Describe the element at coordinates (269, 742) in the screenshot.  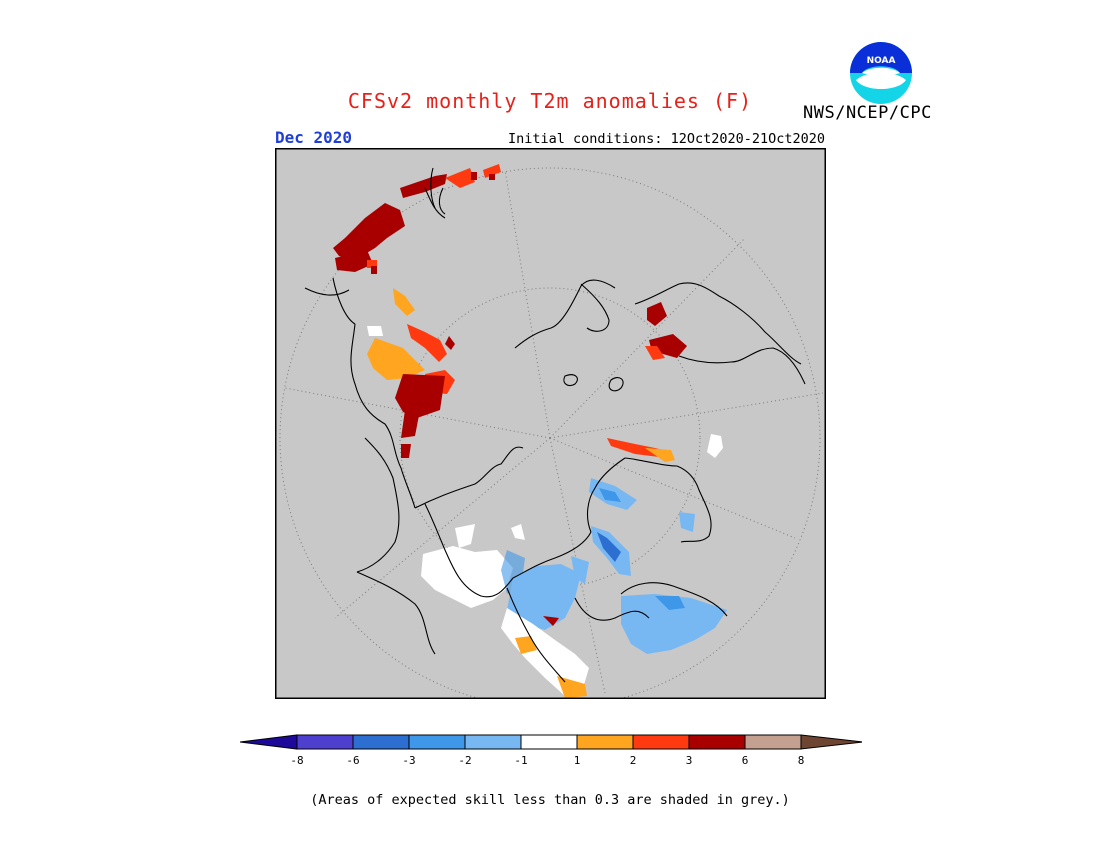
I see `colorbar-arrow-left` at that location.